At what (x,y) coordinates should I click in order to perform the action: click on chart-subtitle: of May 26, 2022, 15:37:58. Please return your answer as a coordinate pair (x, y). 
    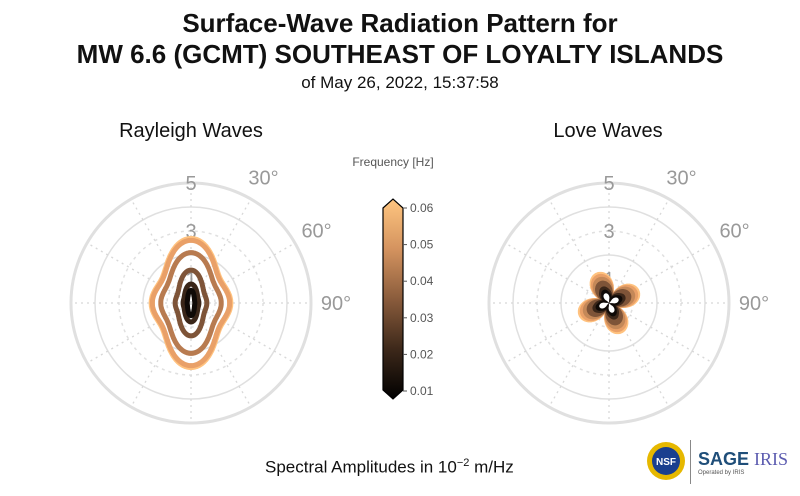
    Looking at the image, I should click on (400, 82).